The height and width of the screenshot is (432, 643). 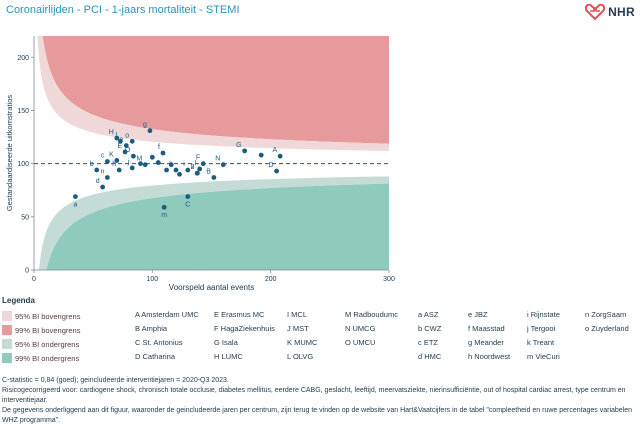 I want to click on band-95-lower, so click(x=212, y=223).